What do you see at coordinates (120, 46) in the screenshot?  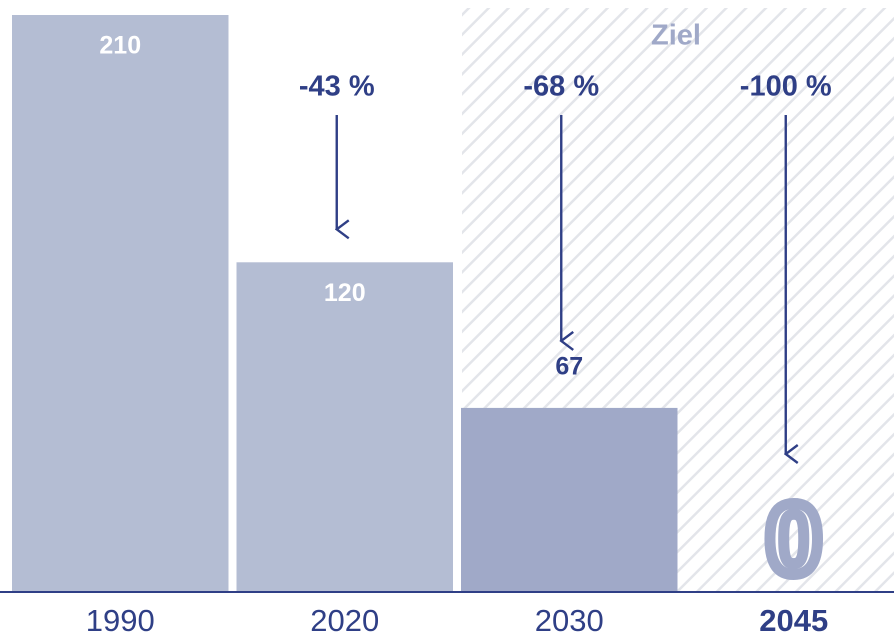 I see `value-label: 210` at bounding box center [120, 46].